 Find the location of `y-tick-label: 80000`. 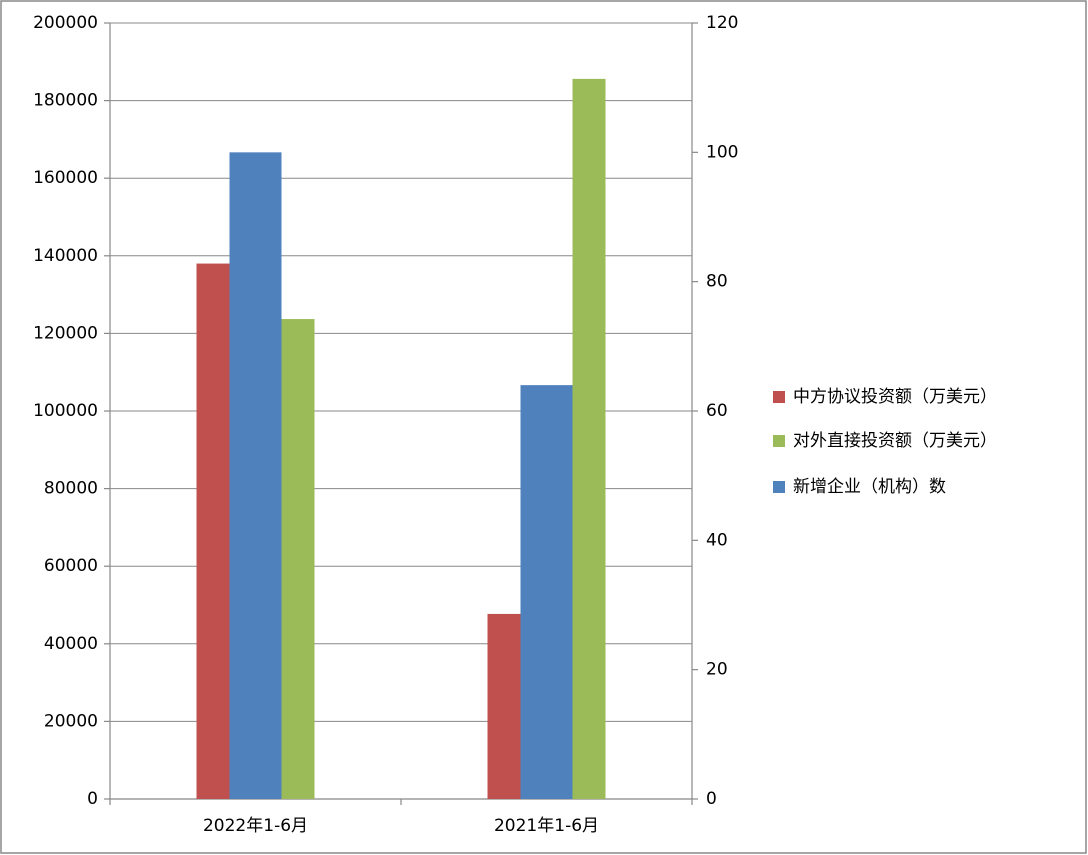

y-tick-label: 80000 is located at coordinates (71, 489).